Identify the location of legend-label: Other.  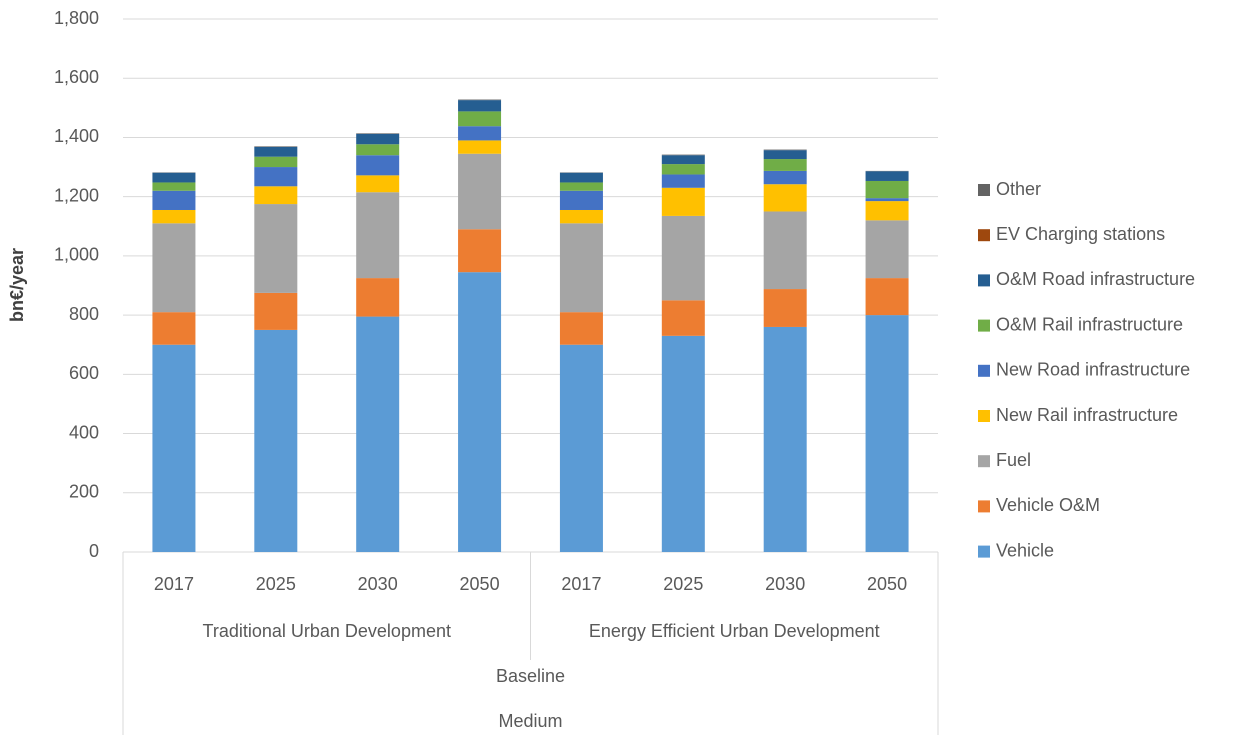
(1018, 189).